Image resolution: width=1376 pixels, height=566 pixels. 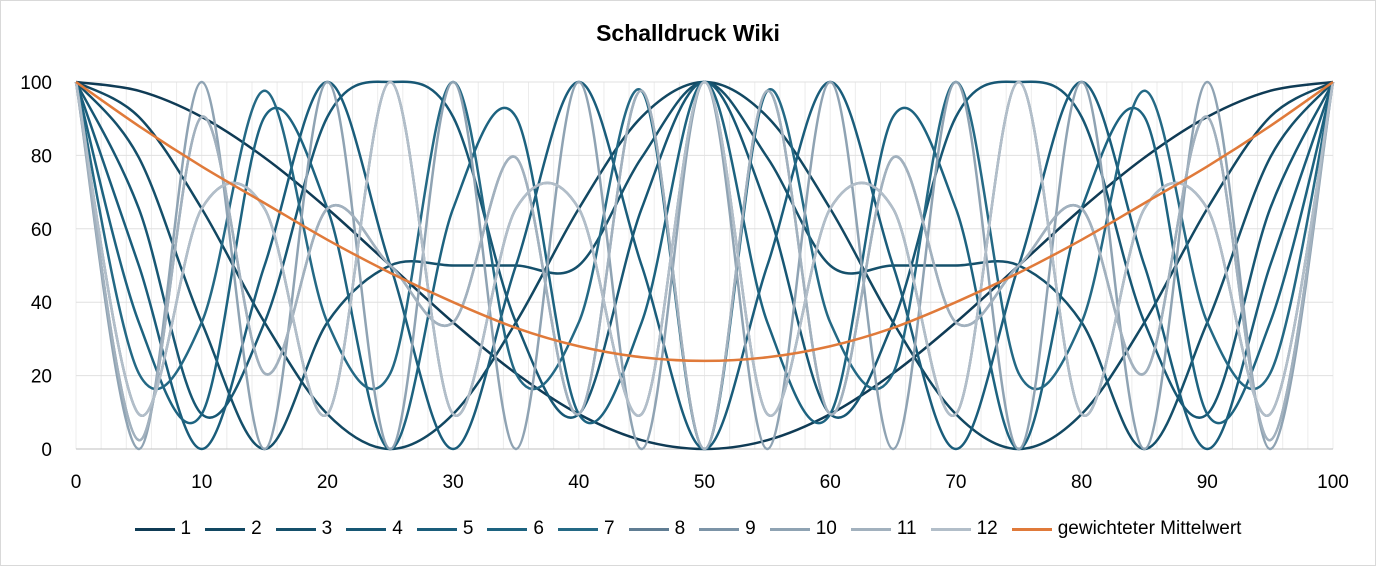 What do you see at coordinates (1081, 482) in the screenshot?
I see `x-tick-label: 80` at bounding box center [1081, 482].